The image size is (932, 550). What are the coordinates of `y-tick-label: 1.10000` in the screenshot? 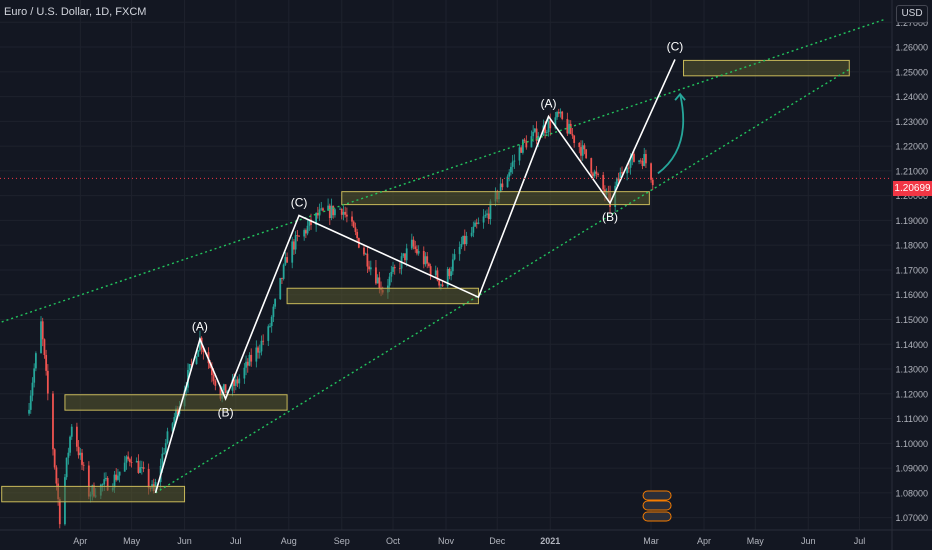 It's located at (911, 444).